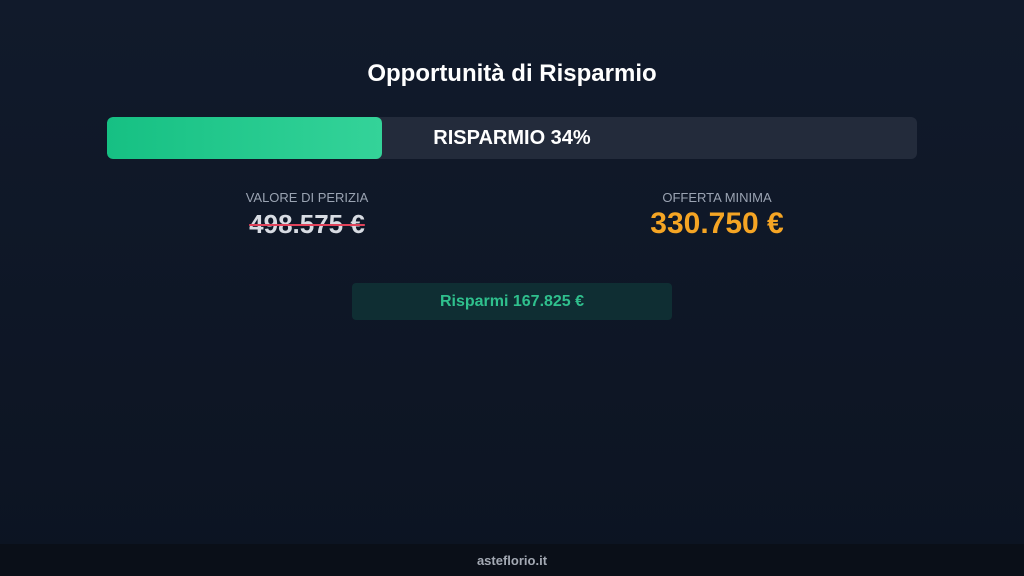 The height and width of the screenshot is (576, 1024). What do you see at coordinates (245, 138) in the screenshot?
I see `savings-progress-fill` at bounding box center [245, 138].